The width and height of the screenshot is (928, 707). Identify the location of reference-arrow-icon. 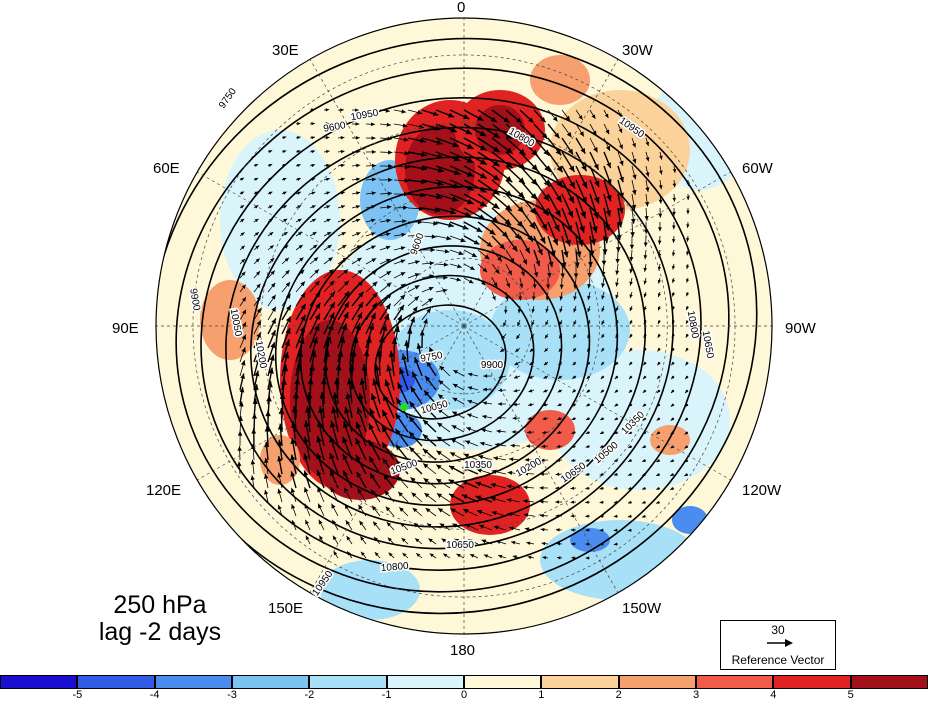
(780, 643).